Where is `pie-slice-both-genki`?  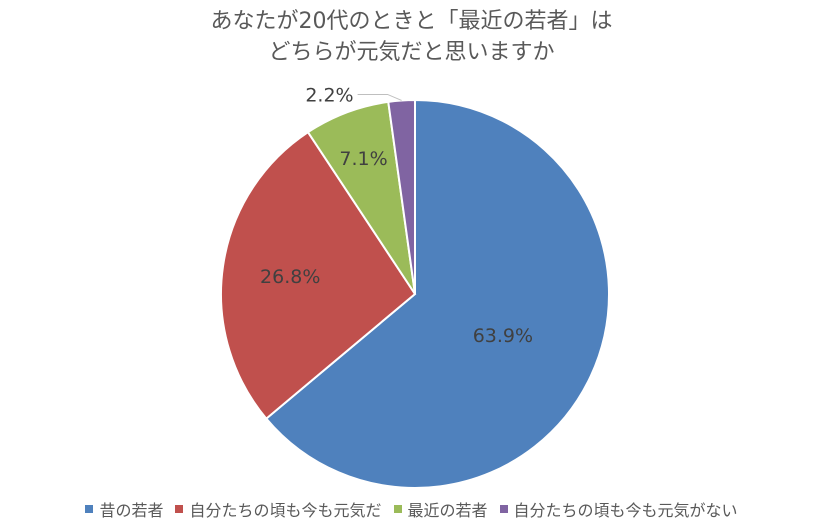
pie-slice-both-genki is located at coordinates (318, 275).